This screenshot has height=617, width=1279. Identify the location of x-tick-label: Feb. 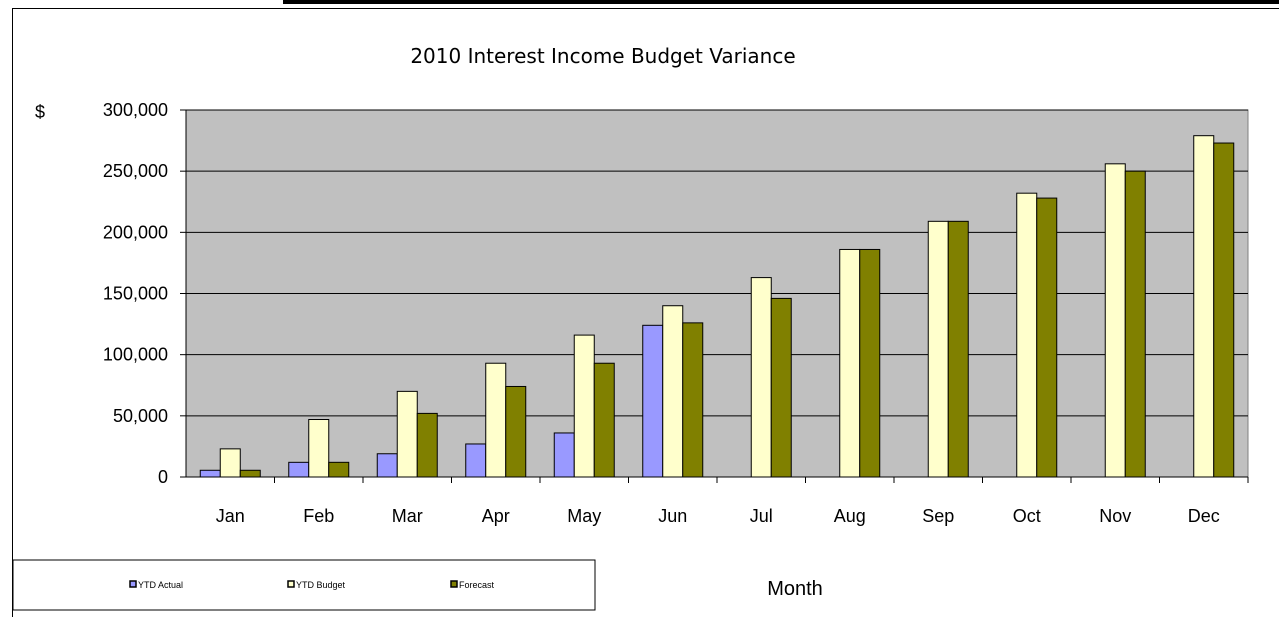
(318, 516).